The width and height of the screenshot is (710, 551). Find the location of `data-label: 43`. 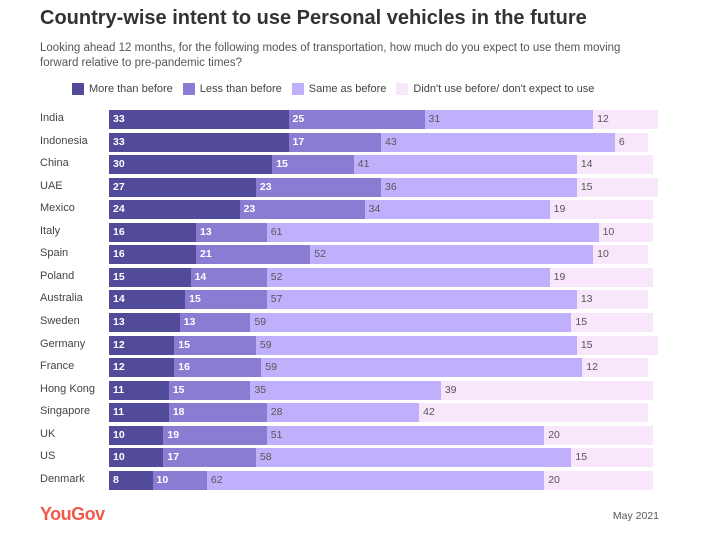

data-label: 43 is located at coordinates (391, 141).